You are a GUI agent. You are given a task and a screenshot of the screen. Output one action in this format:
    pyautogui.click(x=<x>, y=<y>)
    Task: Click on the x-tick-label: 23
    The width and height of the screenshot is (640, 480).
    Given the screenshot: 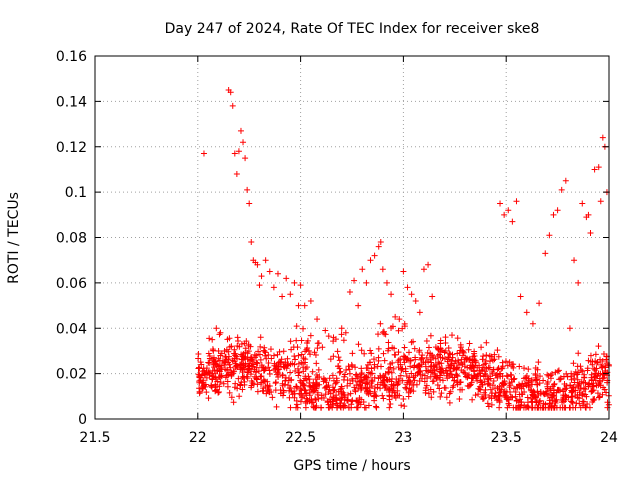 What is the action you would take?
    pyautogui.click(x=403, y=438)
    